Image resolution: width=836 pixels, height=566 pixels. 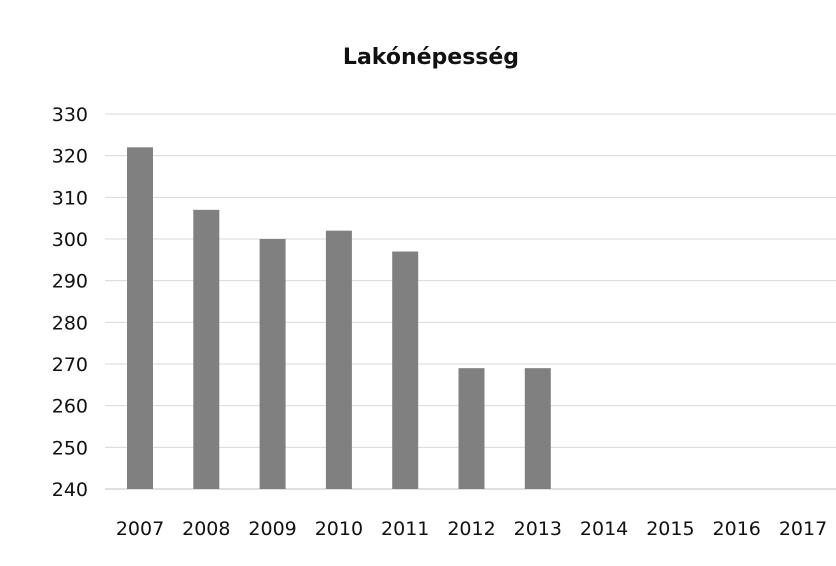 What do you see at coordinates (70, 115) in the screenshot?
I see `y-tick-label: 330` at bounding box center [70, 115].